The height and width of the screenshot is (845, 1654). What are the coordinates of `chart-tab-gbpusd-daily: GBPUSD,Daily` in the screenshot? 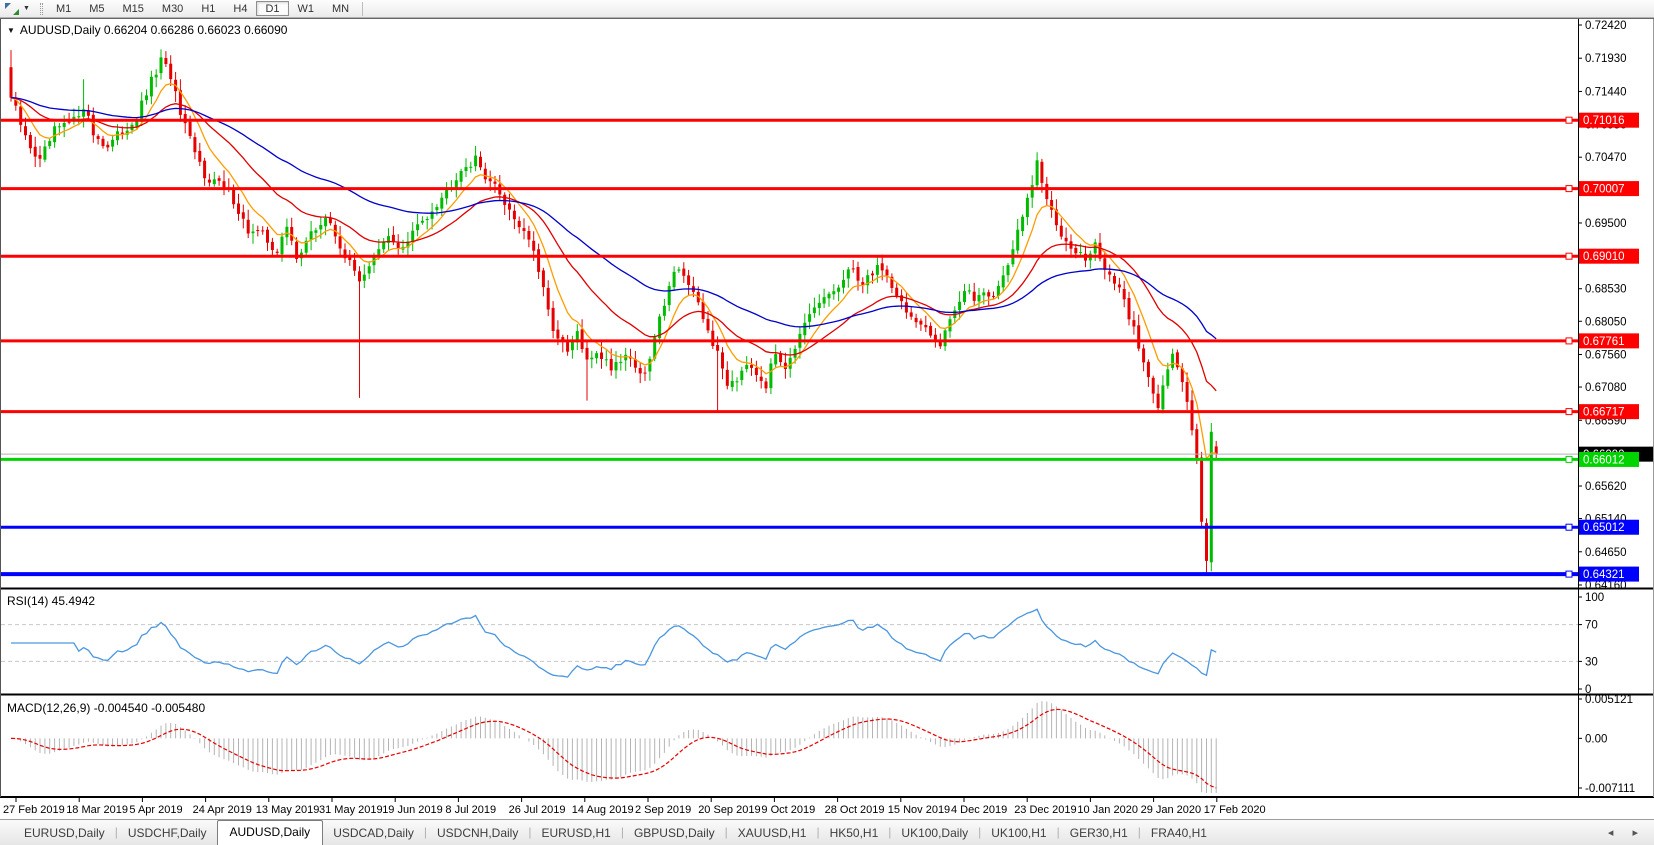 It's located at (674, 833).